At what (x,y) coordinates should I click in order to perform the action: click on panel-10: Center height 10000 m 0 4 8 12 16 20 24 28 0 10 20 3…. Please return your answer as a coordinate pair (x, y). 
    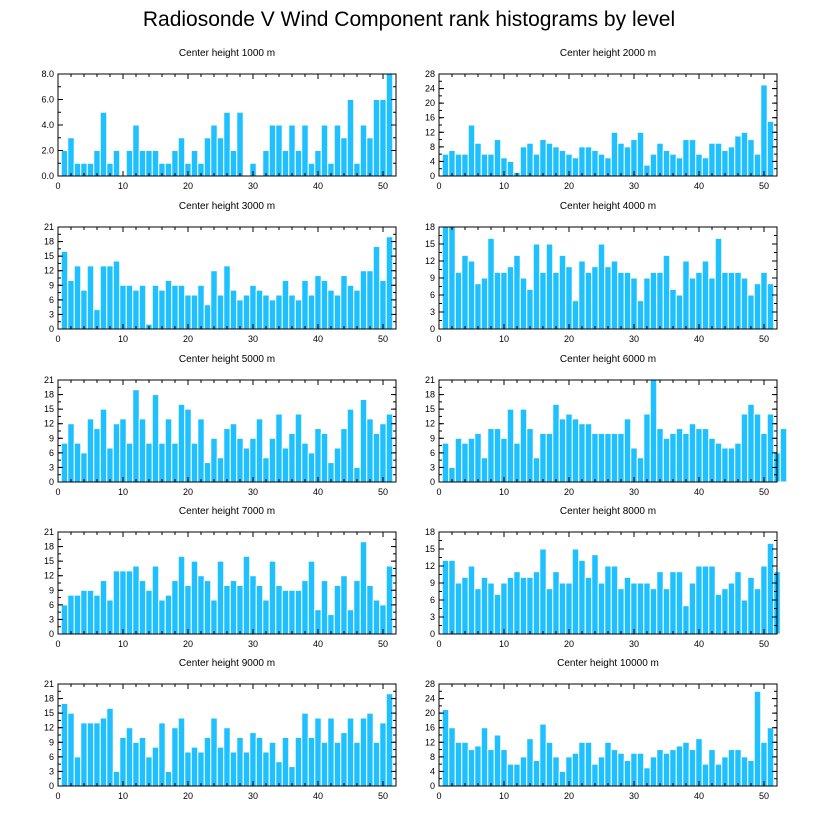
    Looking at the image, I should click on (601, 729).